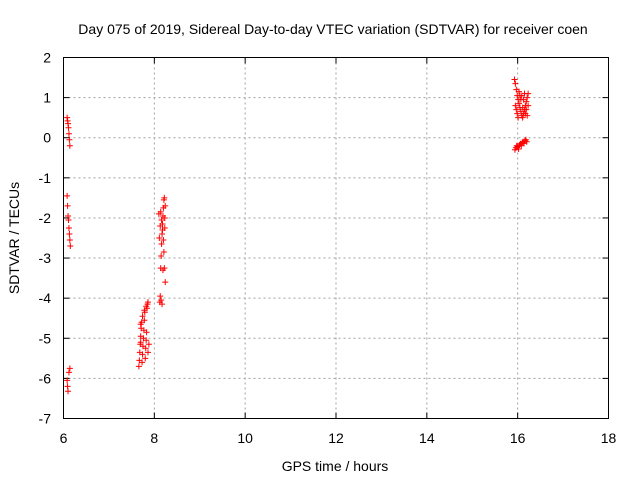  What do you see at coordinates (45, 238) in the screenshot?
I see `y-tick-labels: -7 -6 -5 -4 -3 -2 -1 0 1 2` at bounding box center [45, 238].